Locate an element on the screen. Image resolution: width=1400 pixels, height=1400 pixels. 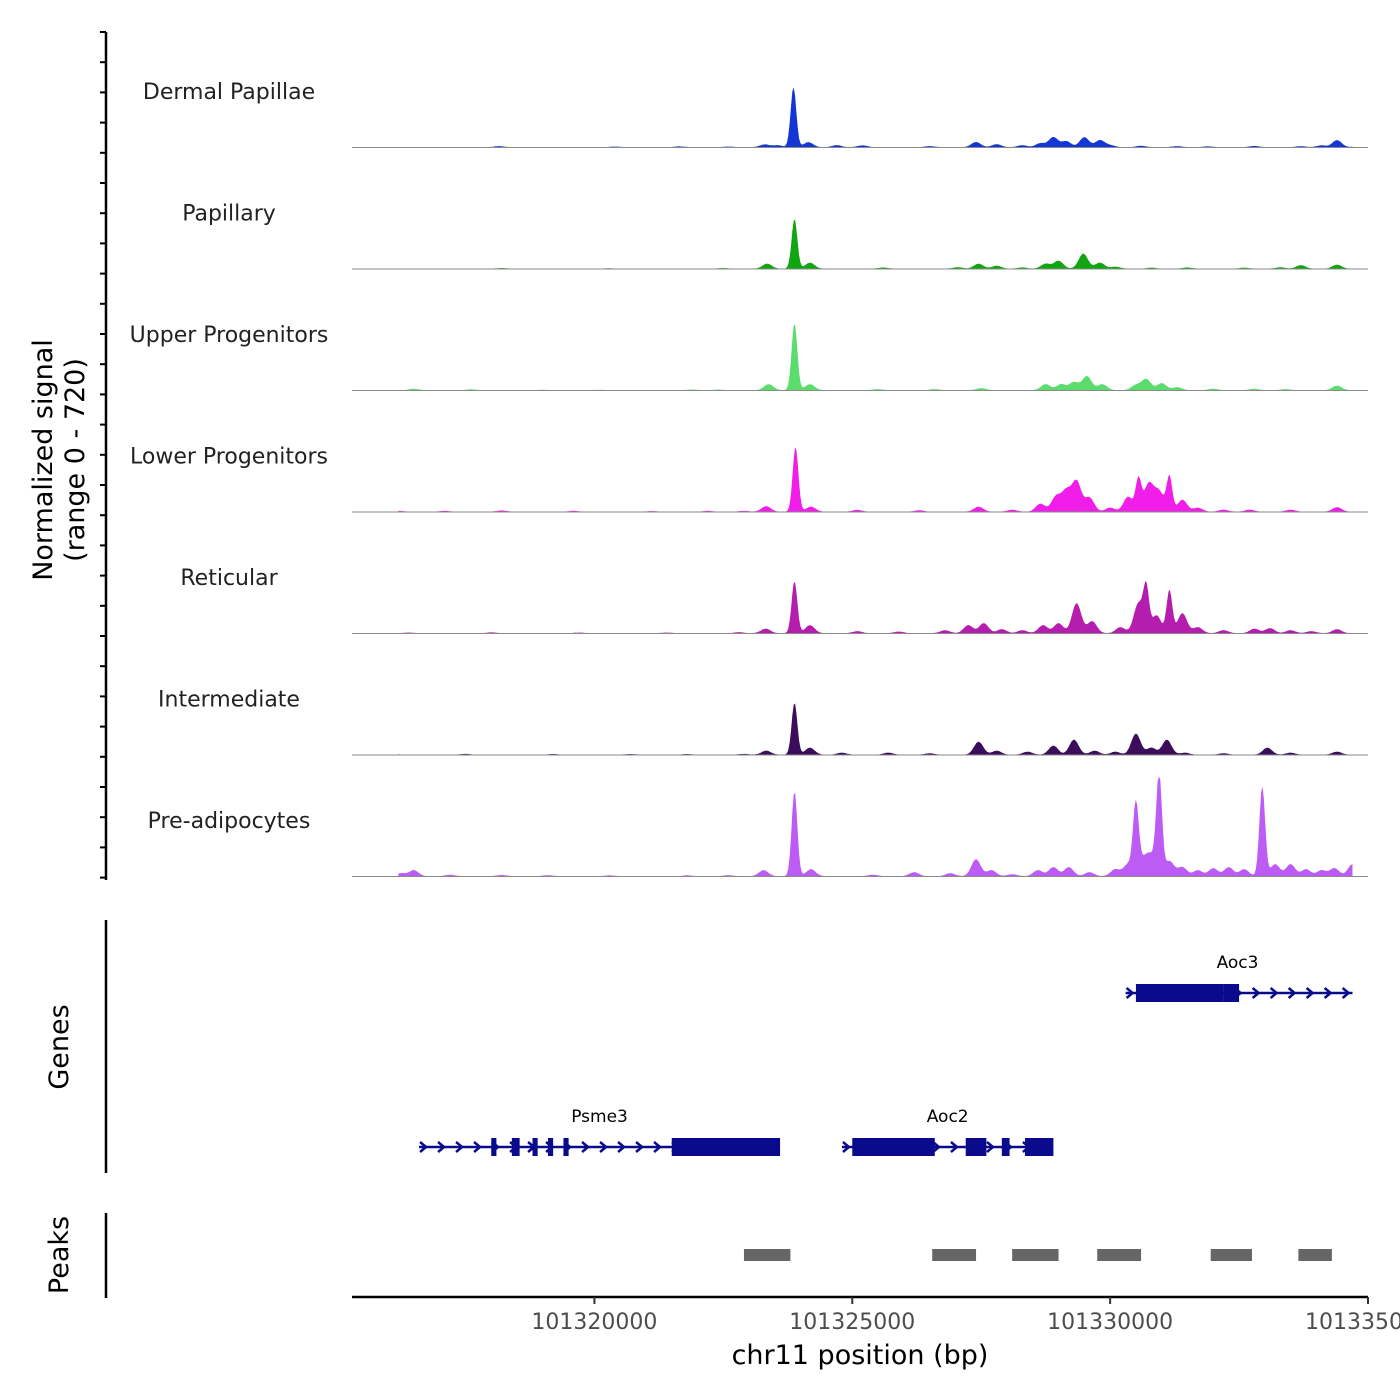
track-label: Intermediate is located at coordinates (229, 700).